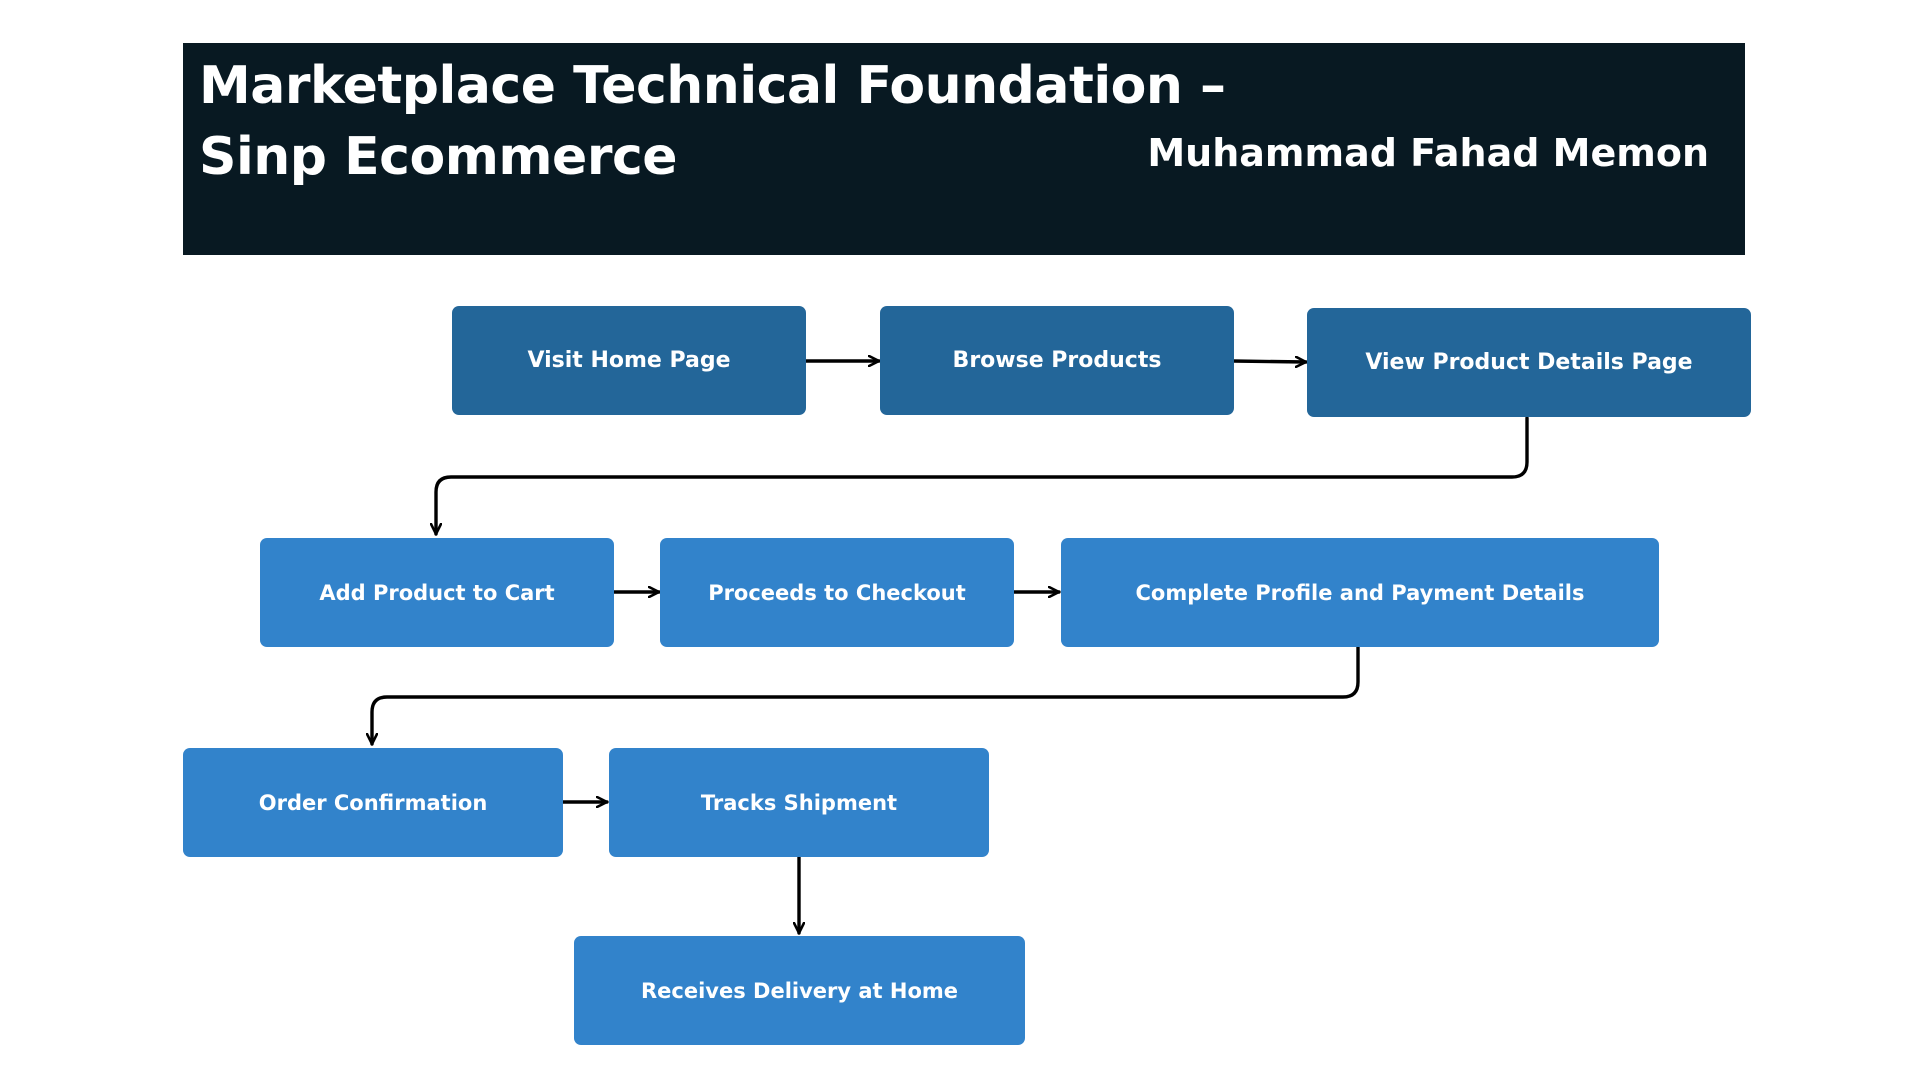 The height and width of the screenshot is (1080, 1920). I want to click on page-title-line-2: Sinp Ecommerce, so click(438, 157).